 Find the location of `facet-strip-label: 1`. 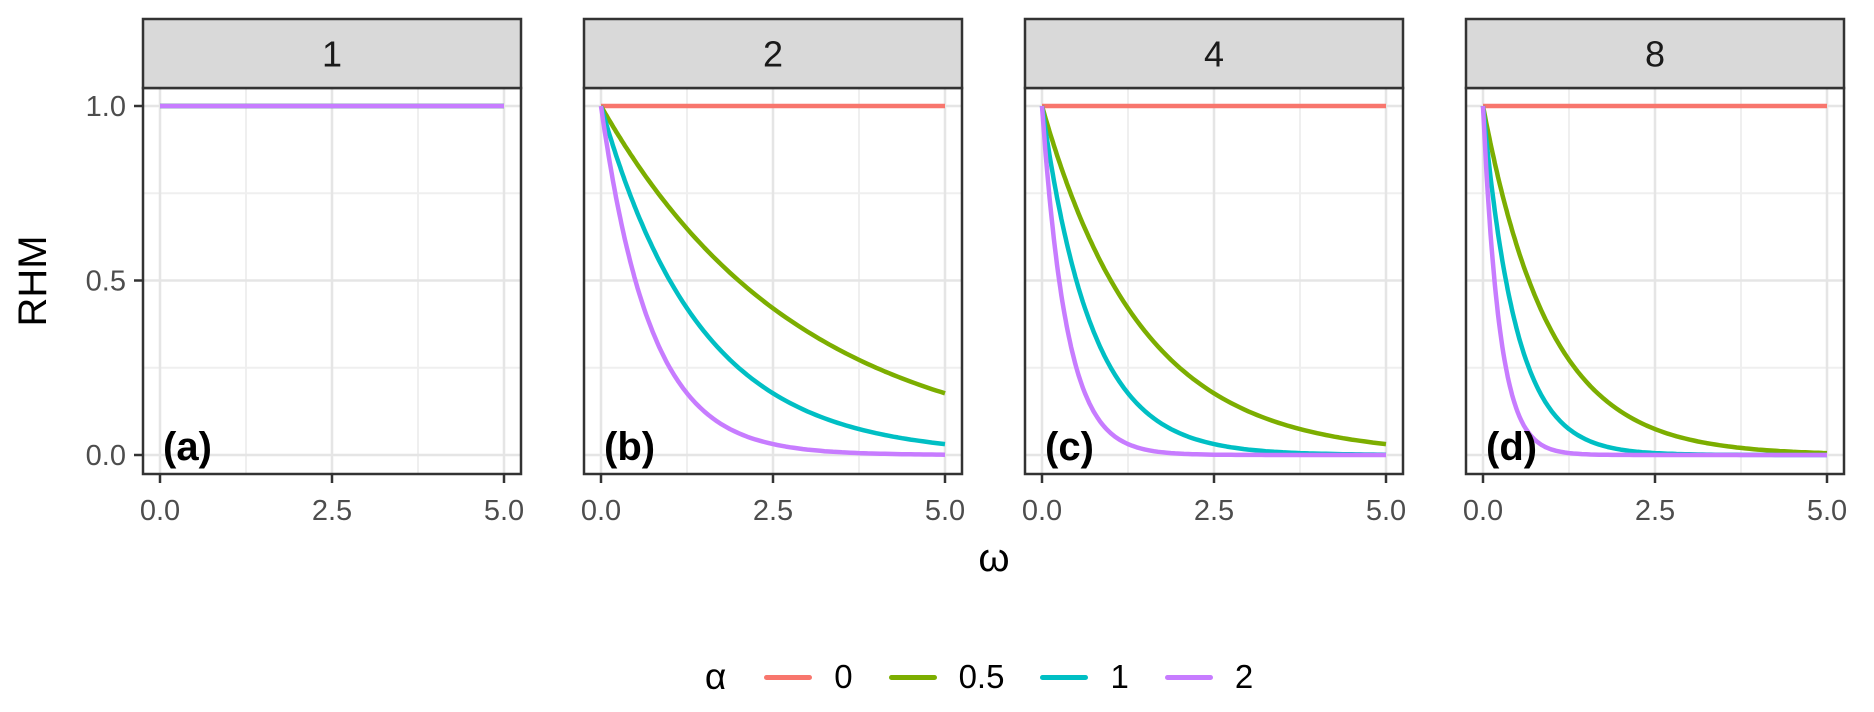

facet-strip-label: 1 is located at coordinates (332, 54).